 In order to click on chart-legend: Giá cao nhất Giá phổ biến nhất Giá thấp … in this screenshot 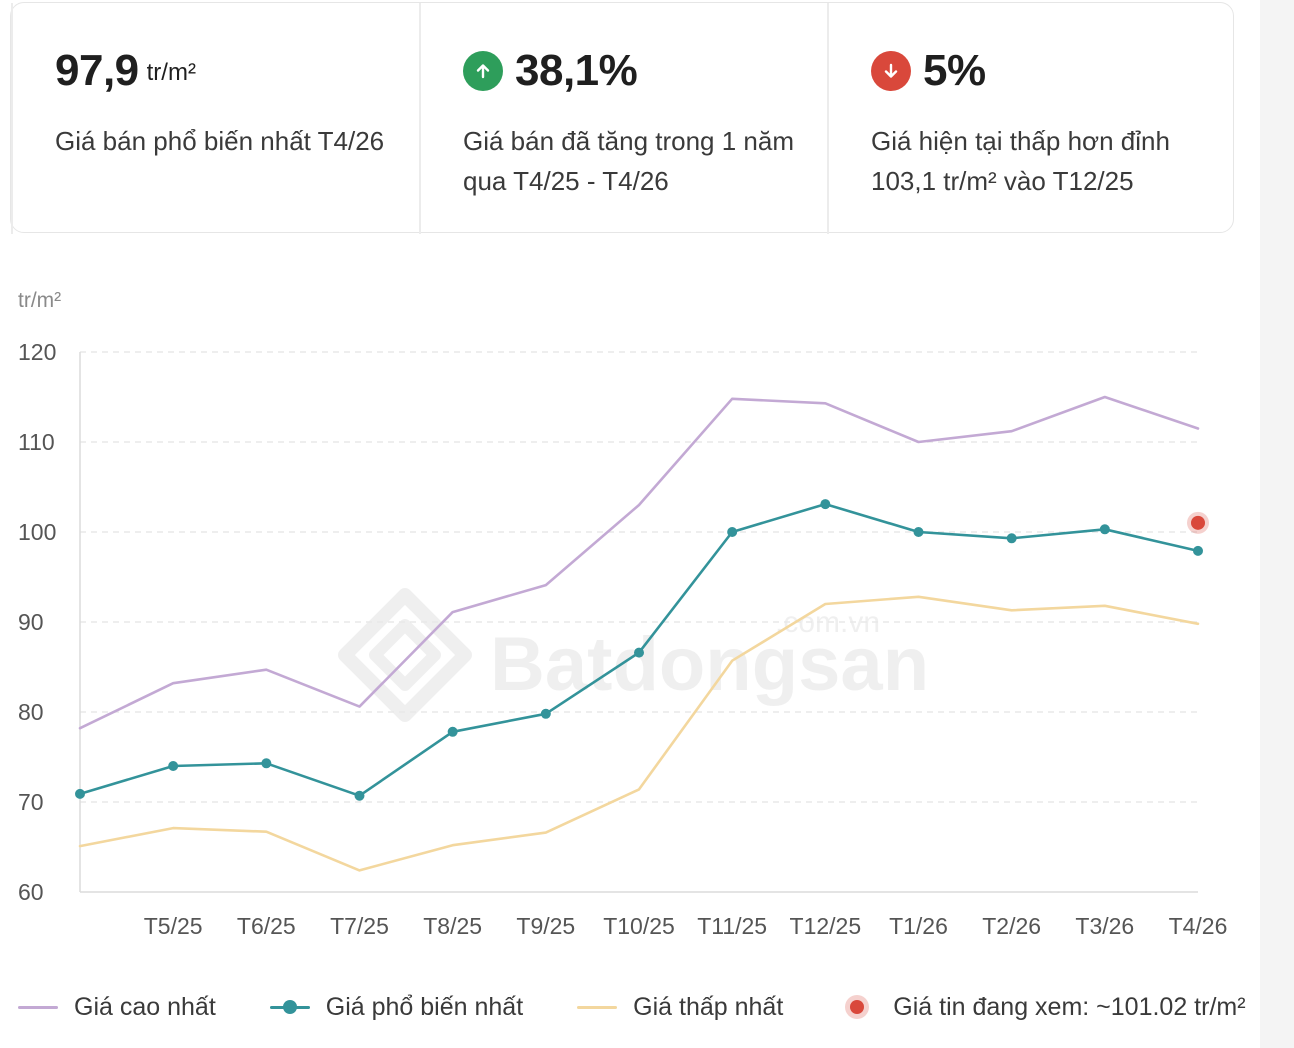, I will do `click(632, 1007)`.